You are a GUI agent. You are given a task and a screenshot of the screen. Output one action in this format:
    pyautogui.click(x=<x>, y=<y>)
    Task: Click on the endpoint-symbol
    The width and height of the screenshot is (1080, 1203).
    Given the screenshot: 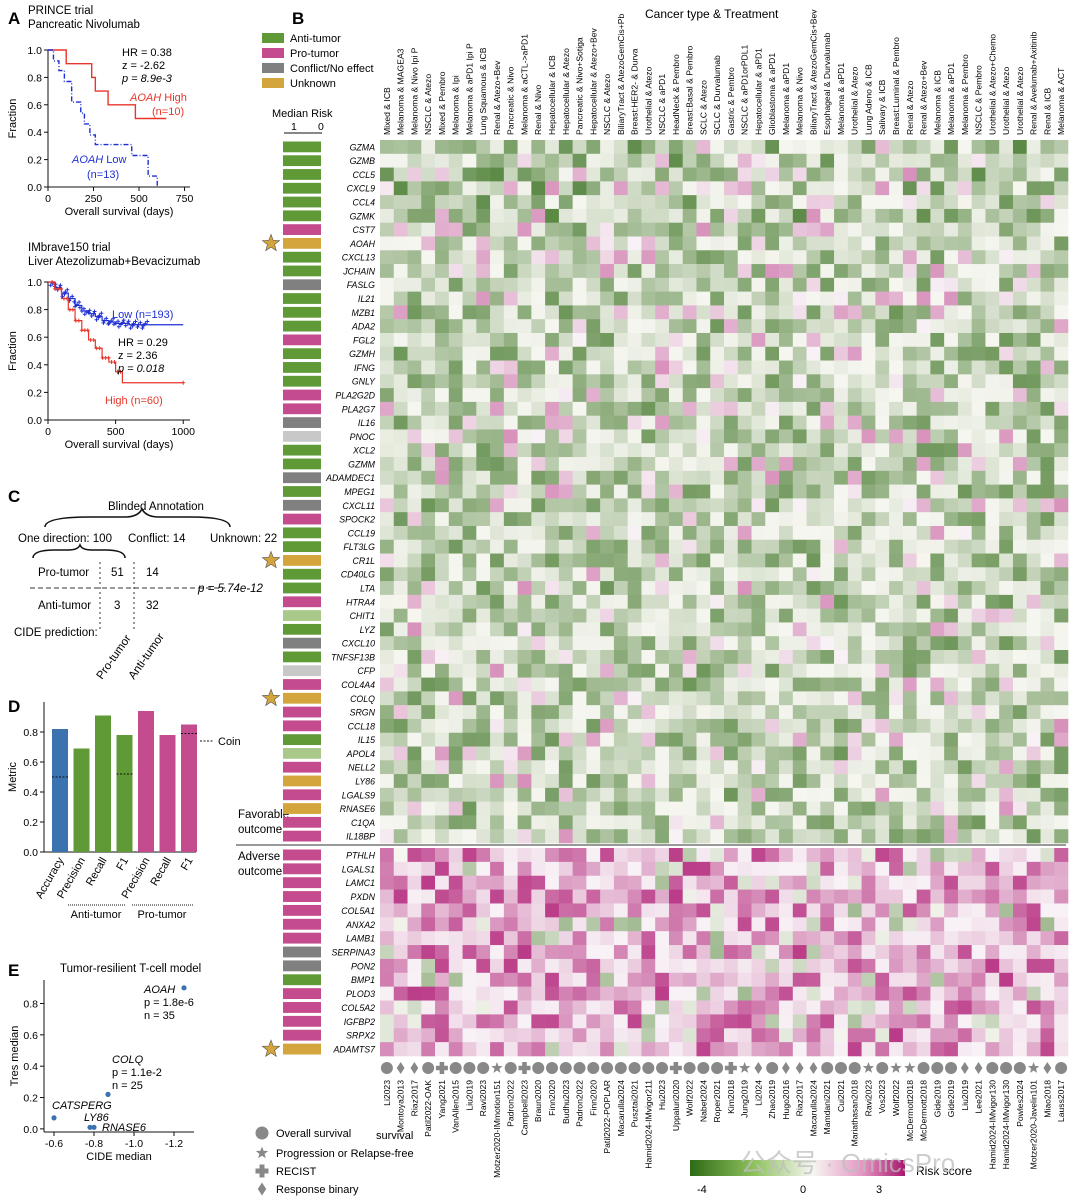 What is the action you would take?
    pyautogui.click(x=1047, y=1068)
    